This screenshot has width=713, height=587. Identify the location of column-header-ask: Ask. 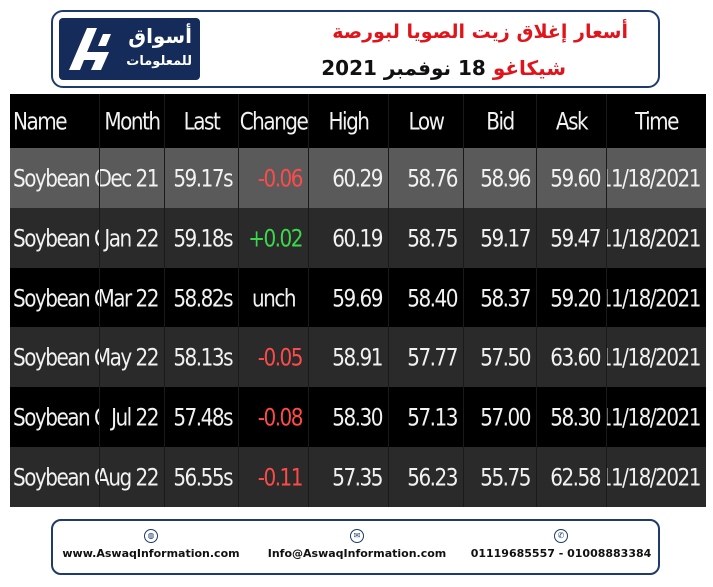
(572, 124).